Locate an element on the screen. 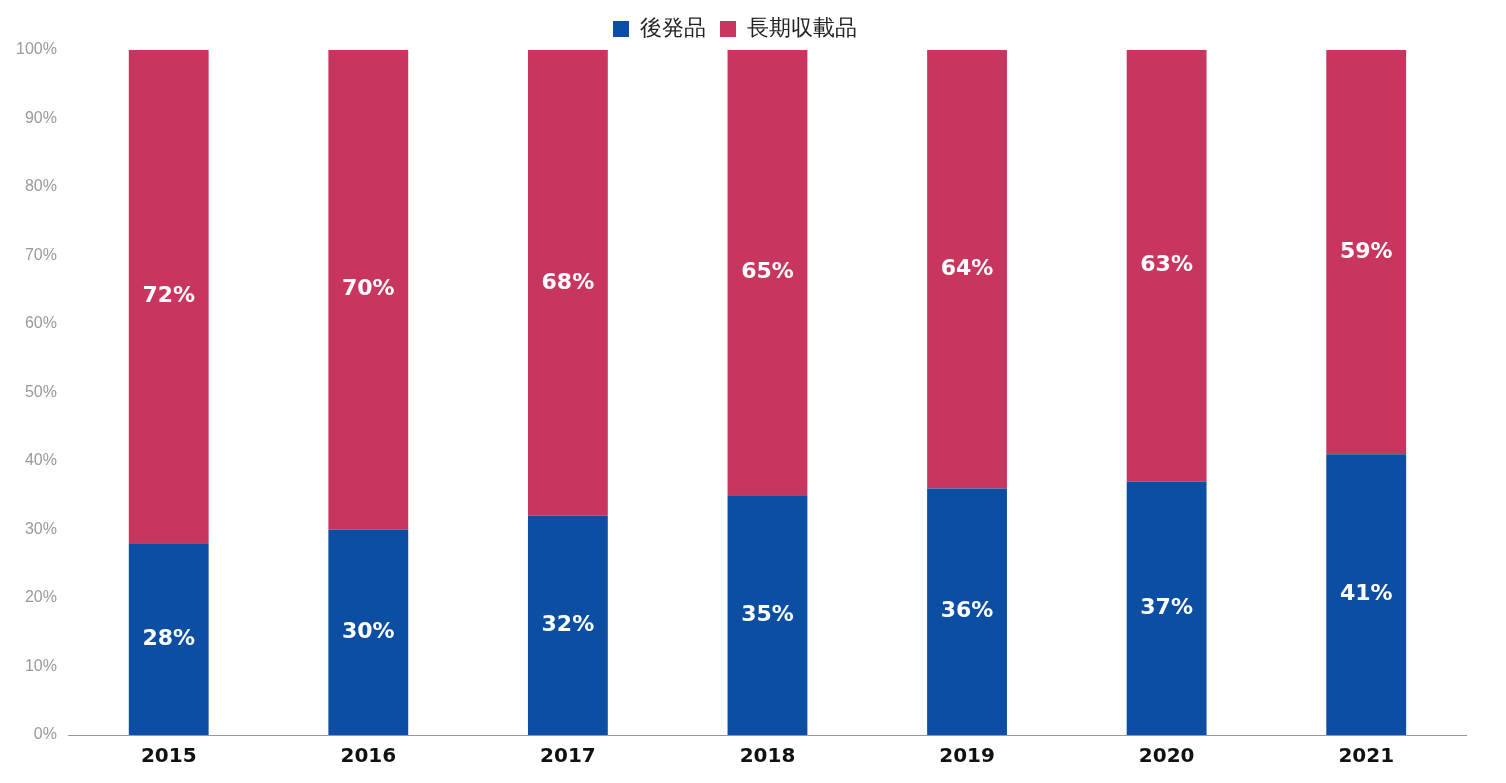 This screenshot has height=783, width=1506. y-tick-label: 50% is located at coordinates (40, 391).